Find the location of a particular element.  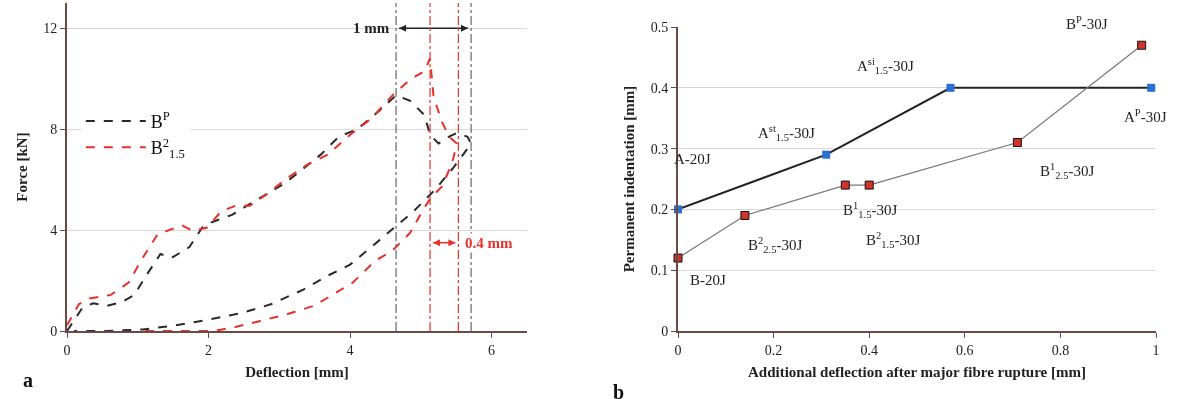

x-tick-label: 4 is located at coordinates (350, 350).